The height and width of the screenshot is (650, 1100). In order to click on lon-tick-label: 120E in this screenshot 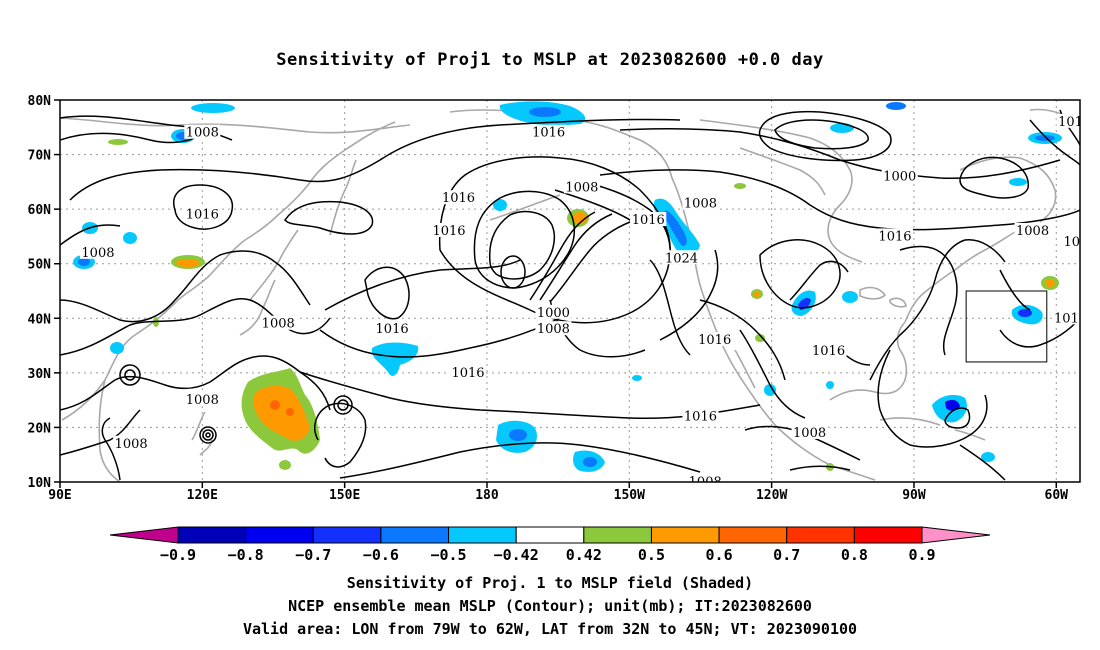, I will do `click(202, 495)`.